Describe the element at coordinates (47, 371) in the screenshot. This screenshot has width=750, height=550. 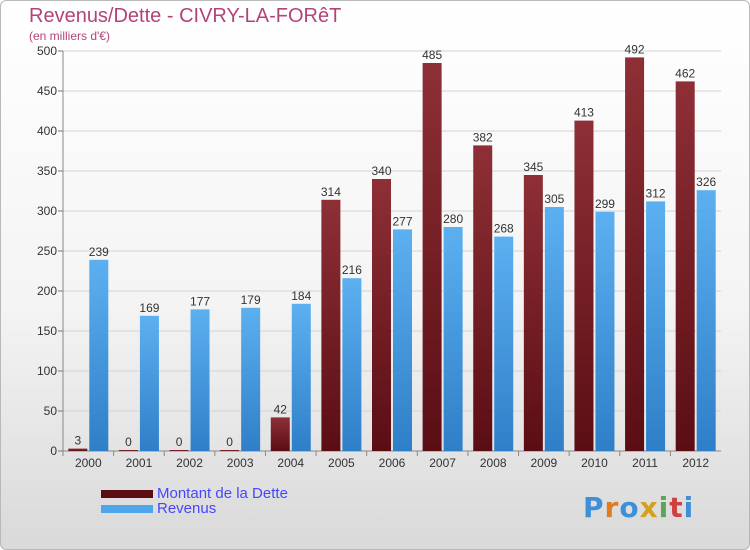
I see `y-tick-label: 100` at that location.